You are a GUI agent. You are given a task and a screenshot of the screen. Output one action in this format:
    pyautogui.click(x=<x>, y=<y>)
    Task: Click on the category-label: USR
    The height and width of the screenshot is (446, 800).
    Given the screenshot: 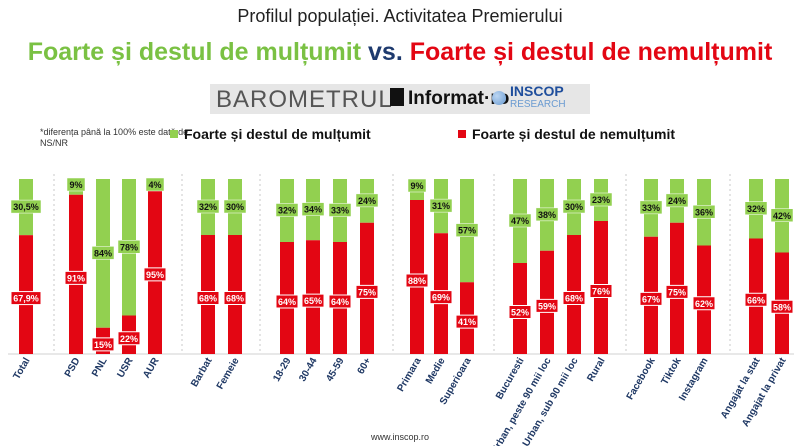 What is the action you would take?
    pyautogui.click(x=126, y=367)
    